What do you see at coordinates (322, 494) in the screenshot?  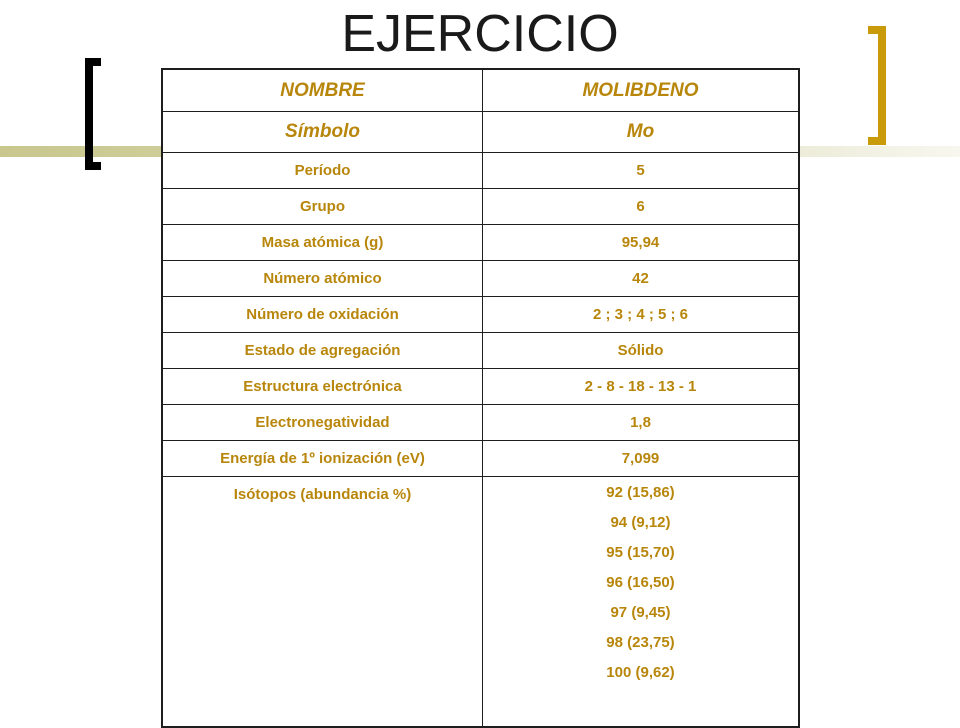 I see `isotopes-label: Isótopos (abundancia %)` at bounding box center [322, 494].